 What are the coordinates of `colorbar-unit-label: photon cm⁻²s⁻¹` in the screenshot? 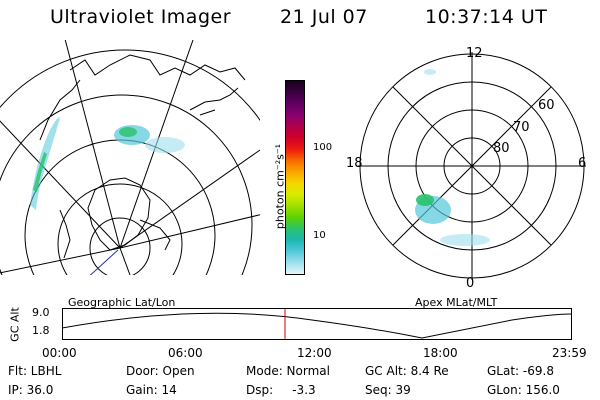 It's located at (280, 186).